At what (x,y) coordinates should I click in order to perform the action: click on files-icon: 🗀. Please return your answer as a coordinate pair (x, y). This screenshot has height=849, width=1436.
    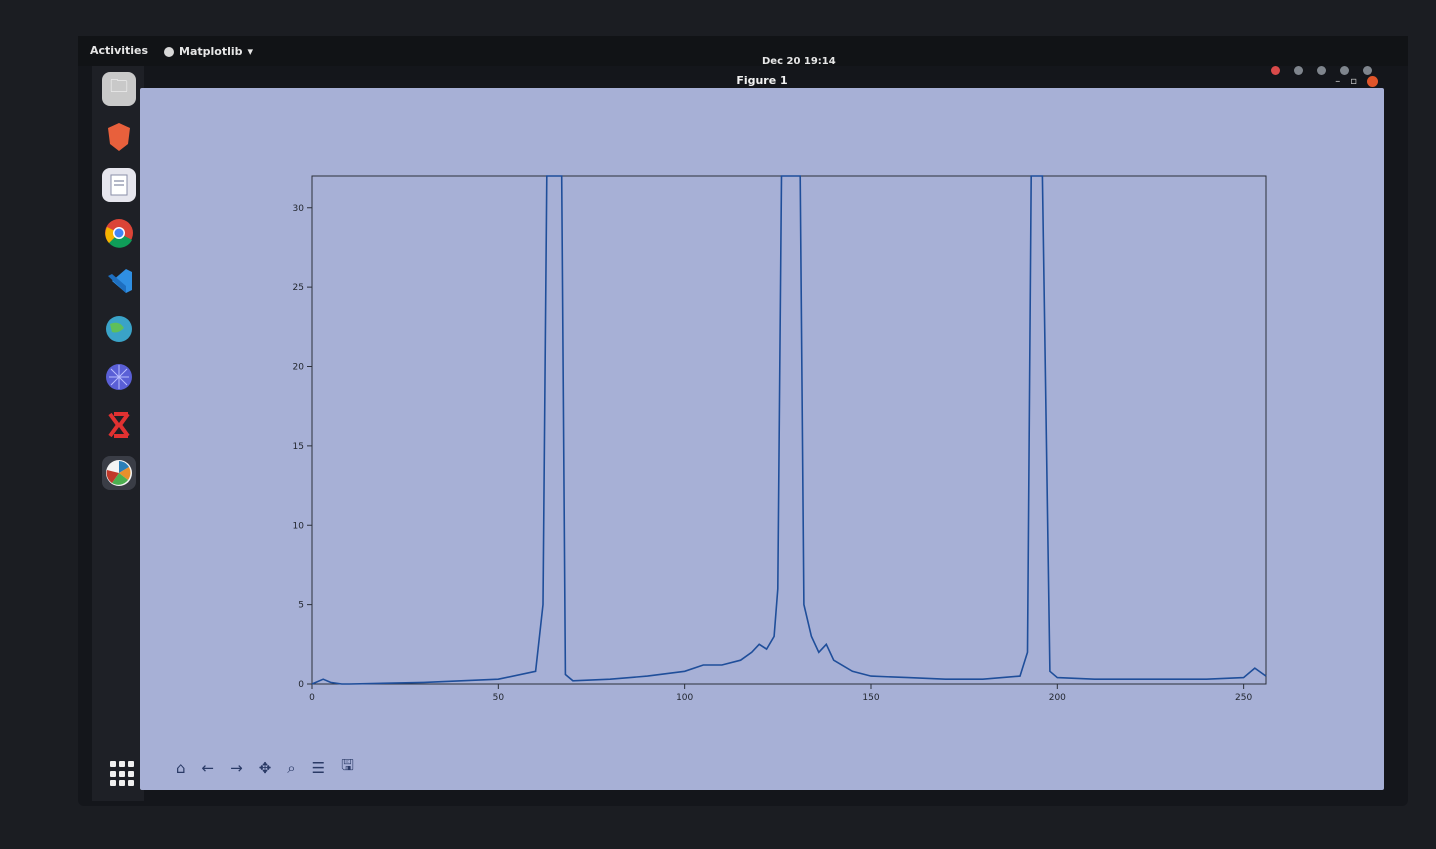
    Looking at the image, I should click on (119, 89).